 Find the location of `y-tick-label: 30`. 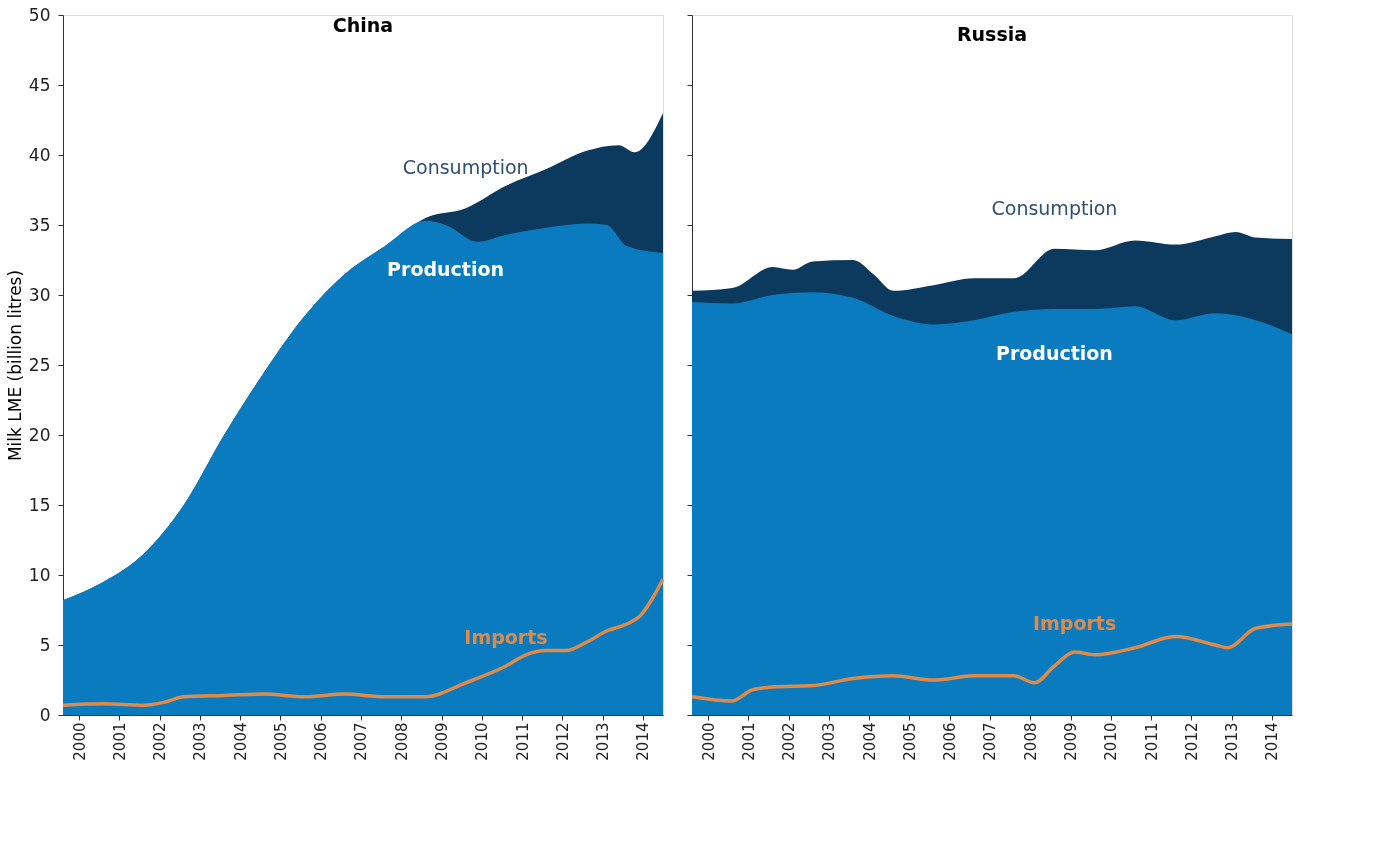

y-tick-label: 30 is located at coordinates (39, 294).